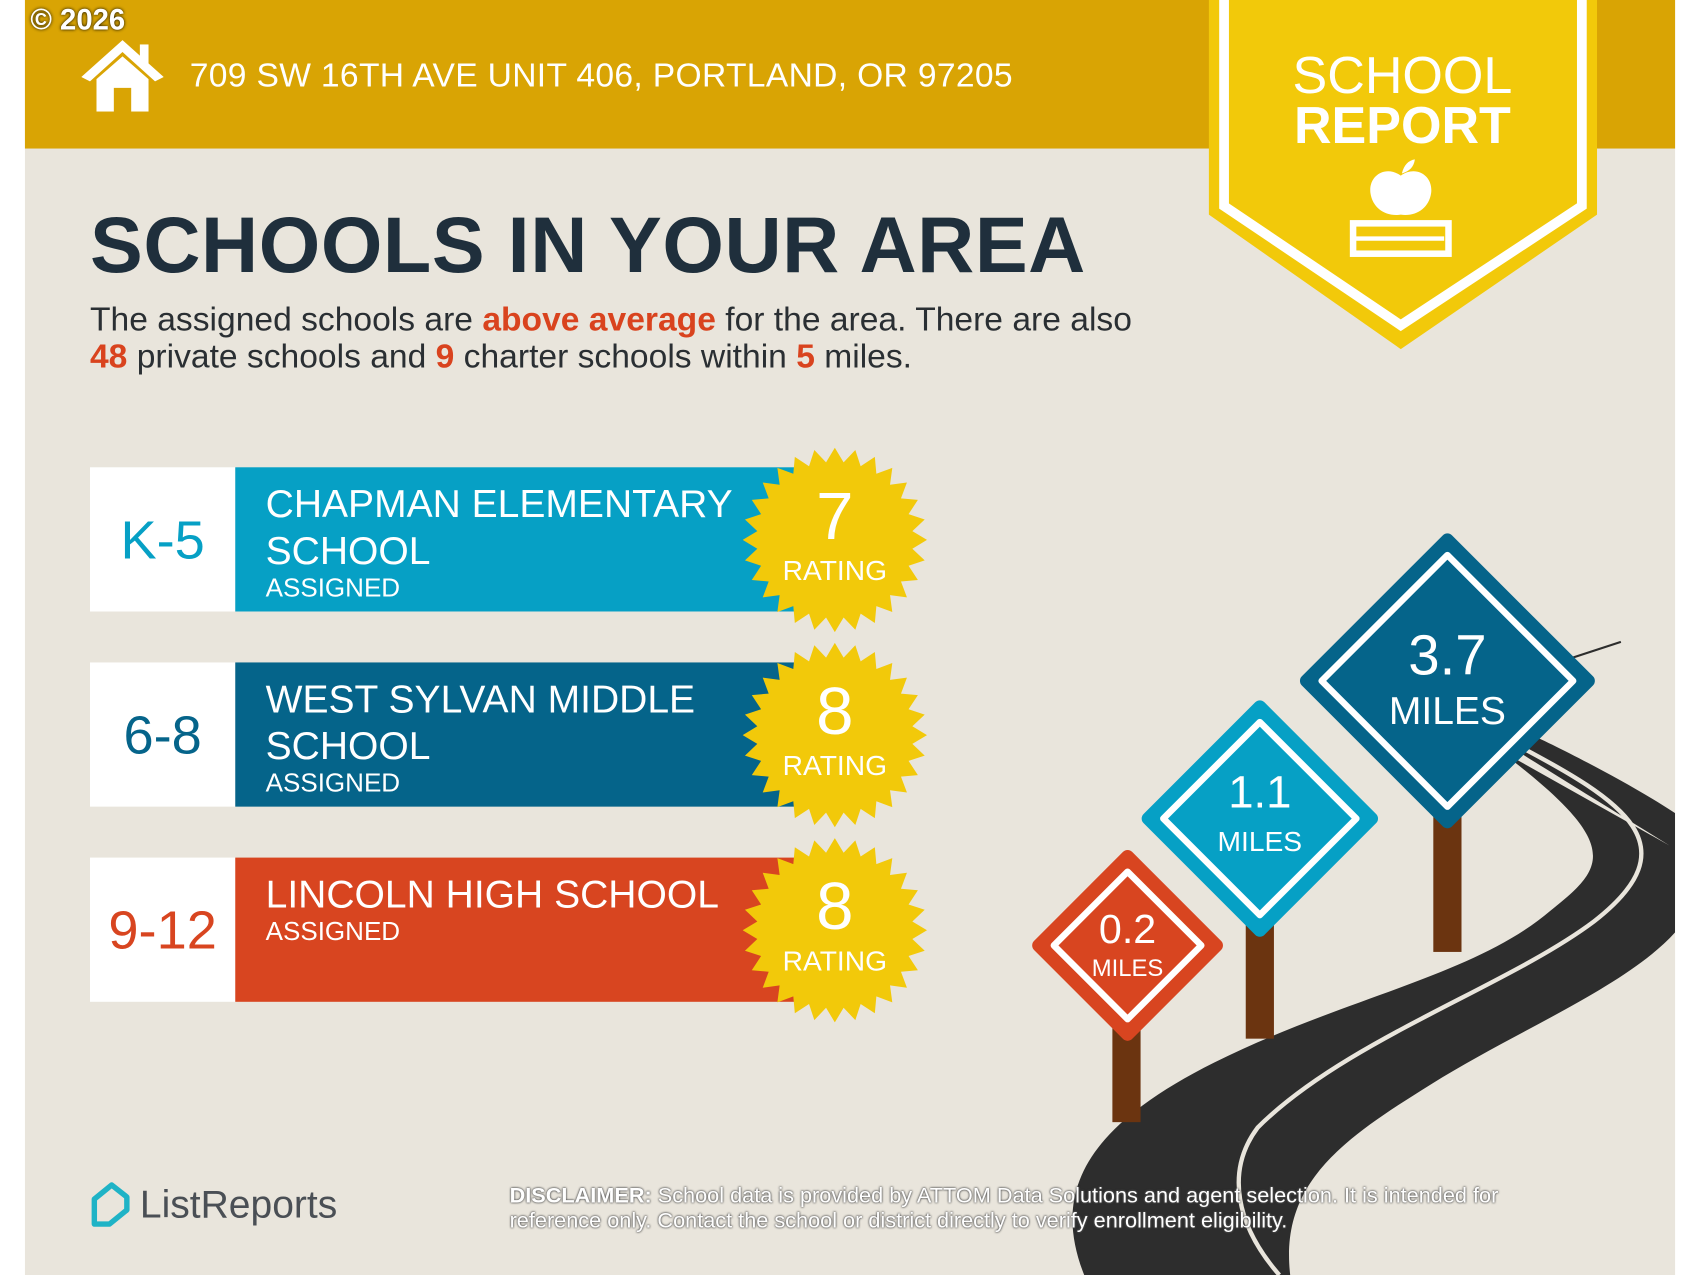 This screenshot has height=1275, width=1700. I want to click on school-bar: CHAPMAN ELEMENTARY SCHOOL ASSIGNED, so click(516, 539).